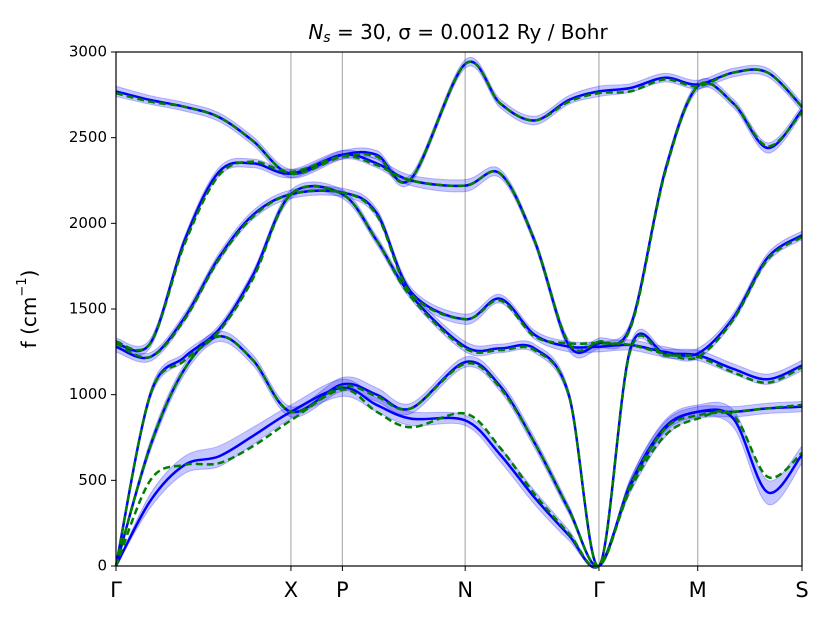 This screenshot has height=623, width=830. I want to click on title-sub: s, so click(326, 38).